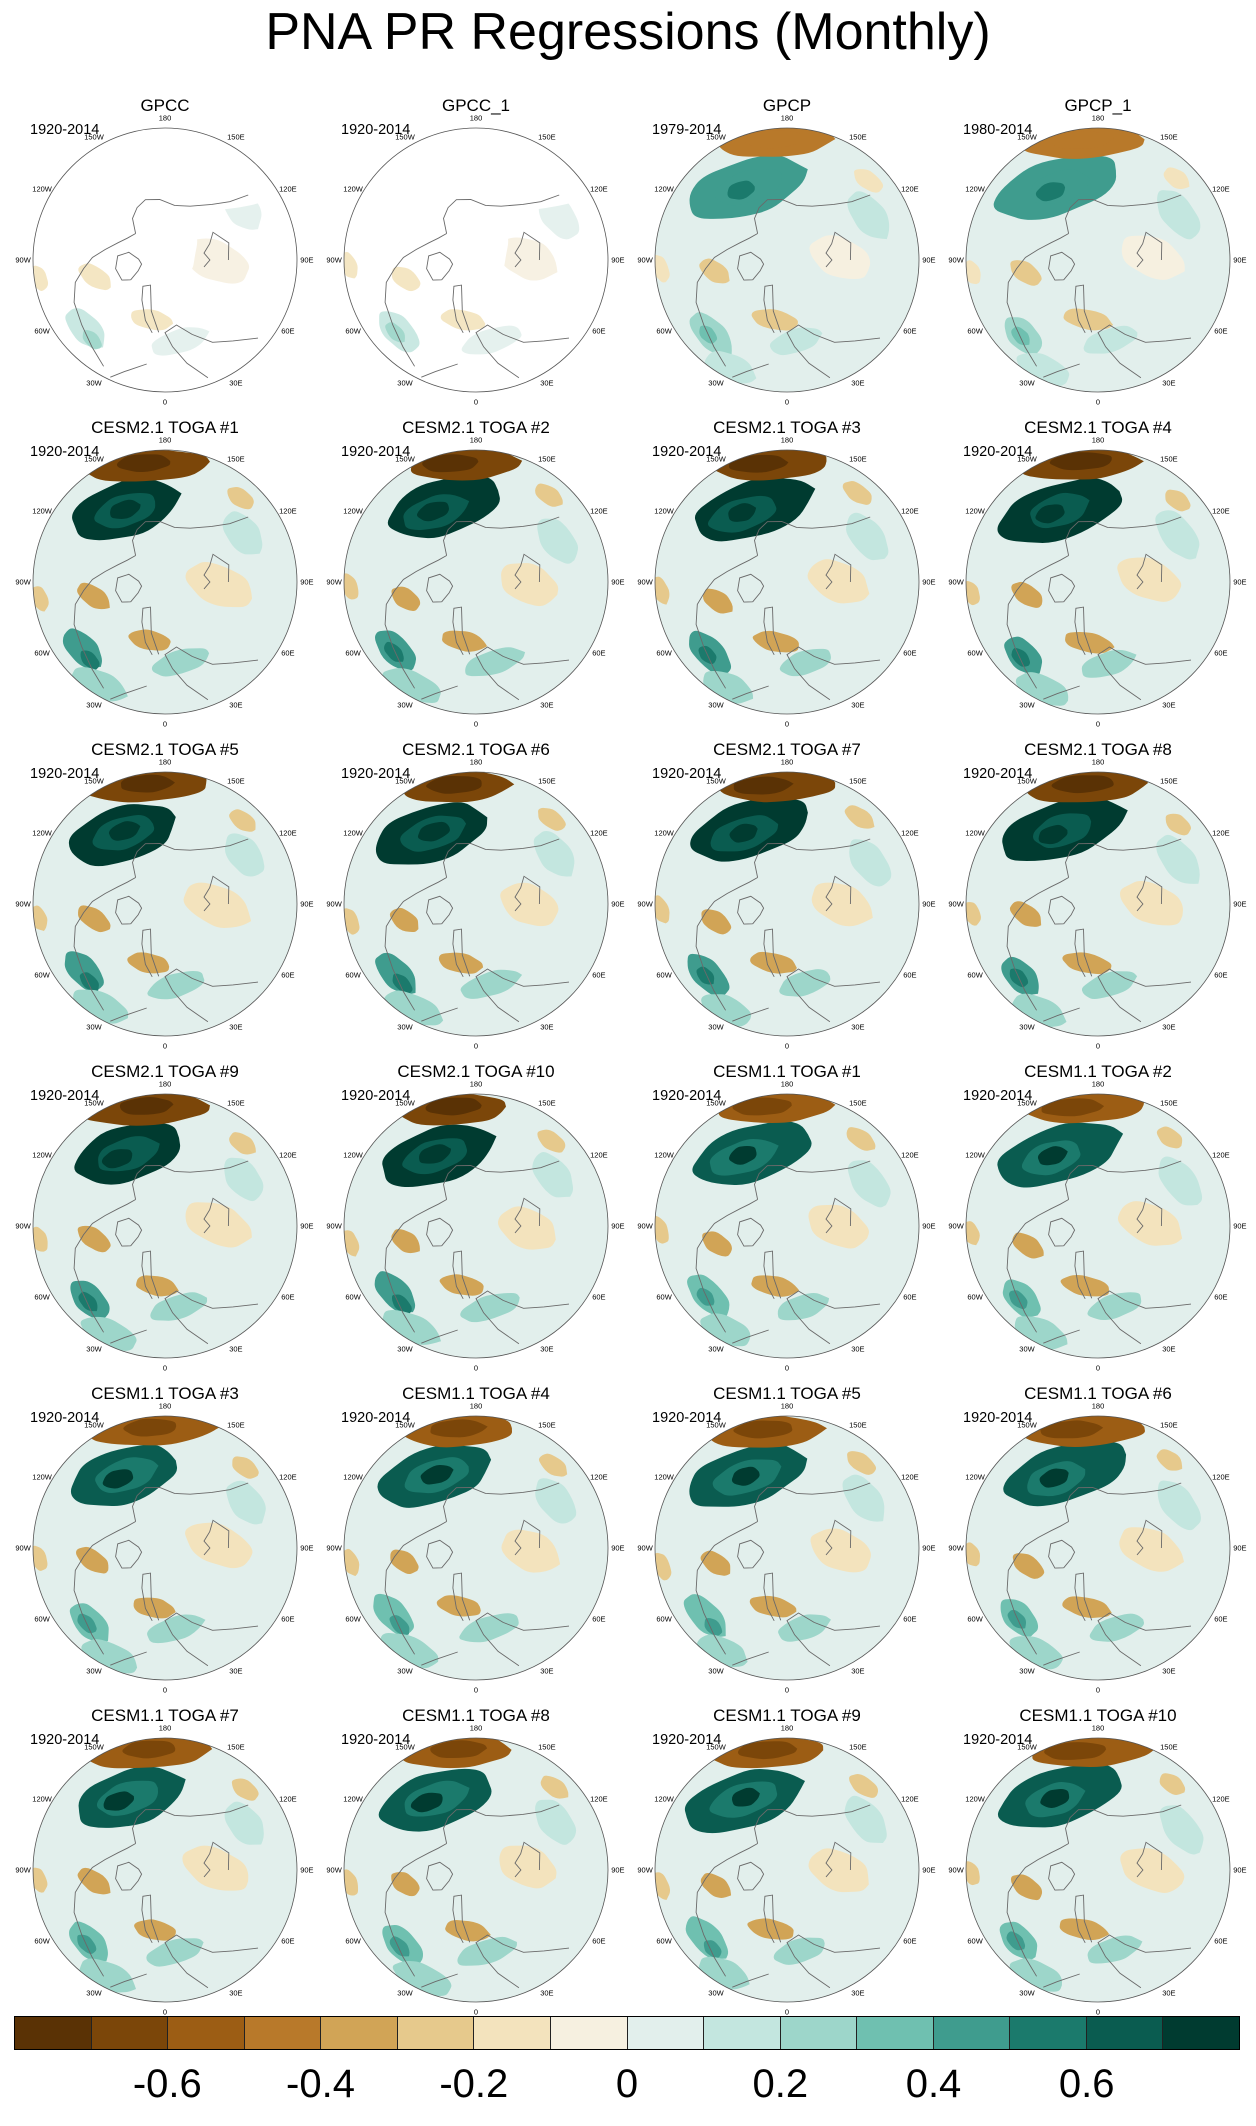 This screenshot has height=2126, width=1256. What do you see at coordinates (870, 863) in the screenshot?
I see `anomaly-asia-wet` at bounding box center [870, 863].